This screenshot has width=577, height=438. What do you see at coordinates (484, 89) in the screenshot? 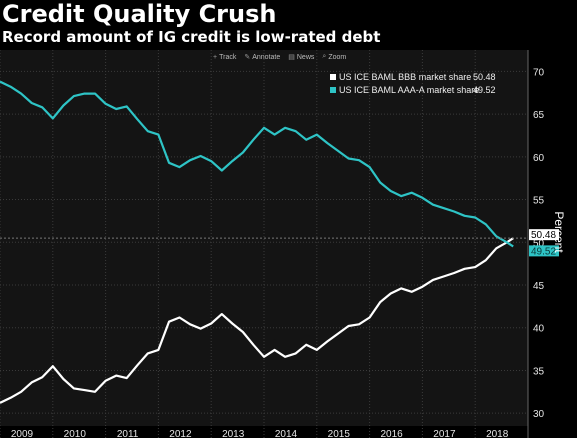
I see `legend-value-aaa-a: 49.52` at bounding box center [484, 89].